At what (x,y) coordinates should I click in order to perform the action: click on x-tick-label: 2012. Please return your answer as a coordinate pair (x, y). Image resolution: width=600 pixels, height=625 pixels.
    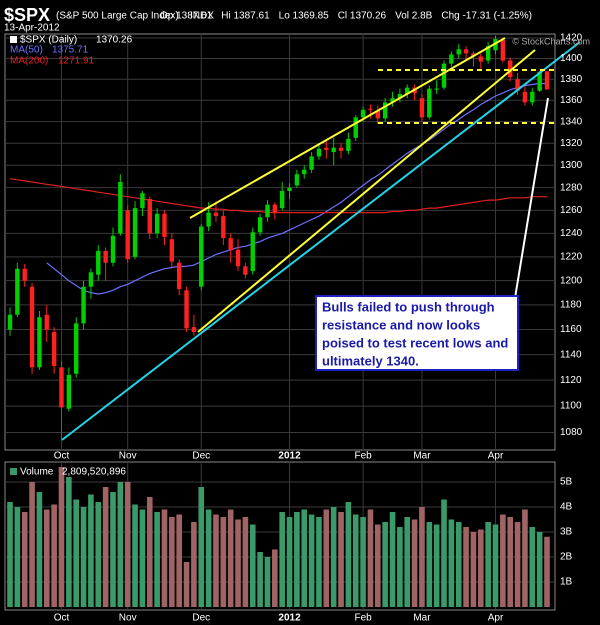
    Looking at the image, I should click on (289, 456).